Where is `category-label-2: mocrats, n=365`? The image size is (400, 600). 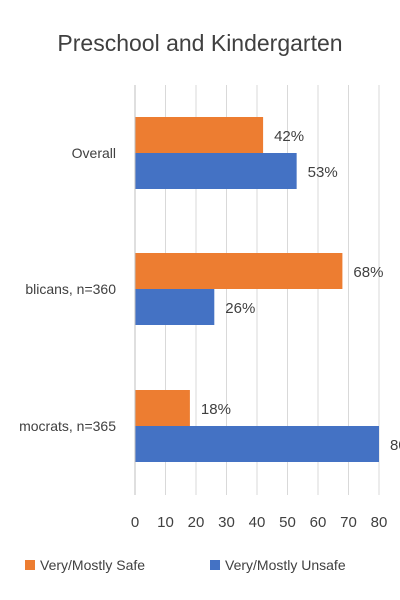 category-label-2: mocrats, n=365 is located at coordinates (67, 426).